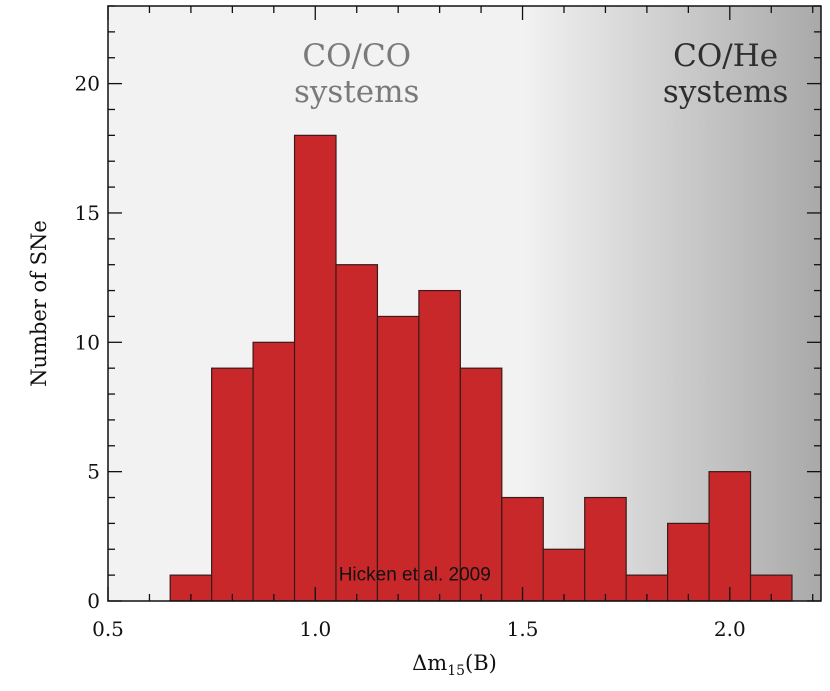  What do you see at coordinates (93, 601) in the screenshot?
I see `y-tick-label: 0` at bounding box center [93, 601].